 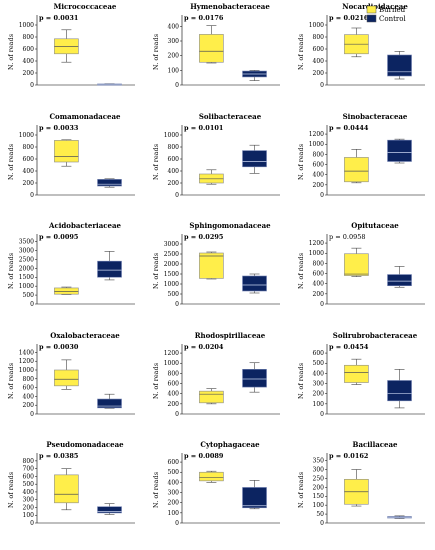 What do you see at coordinates (204, 237) in the screenshot?
I see `p-value-label: p = 0.0295` at bounding box center [204, 237].